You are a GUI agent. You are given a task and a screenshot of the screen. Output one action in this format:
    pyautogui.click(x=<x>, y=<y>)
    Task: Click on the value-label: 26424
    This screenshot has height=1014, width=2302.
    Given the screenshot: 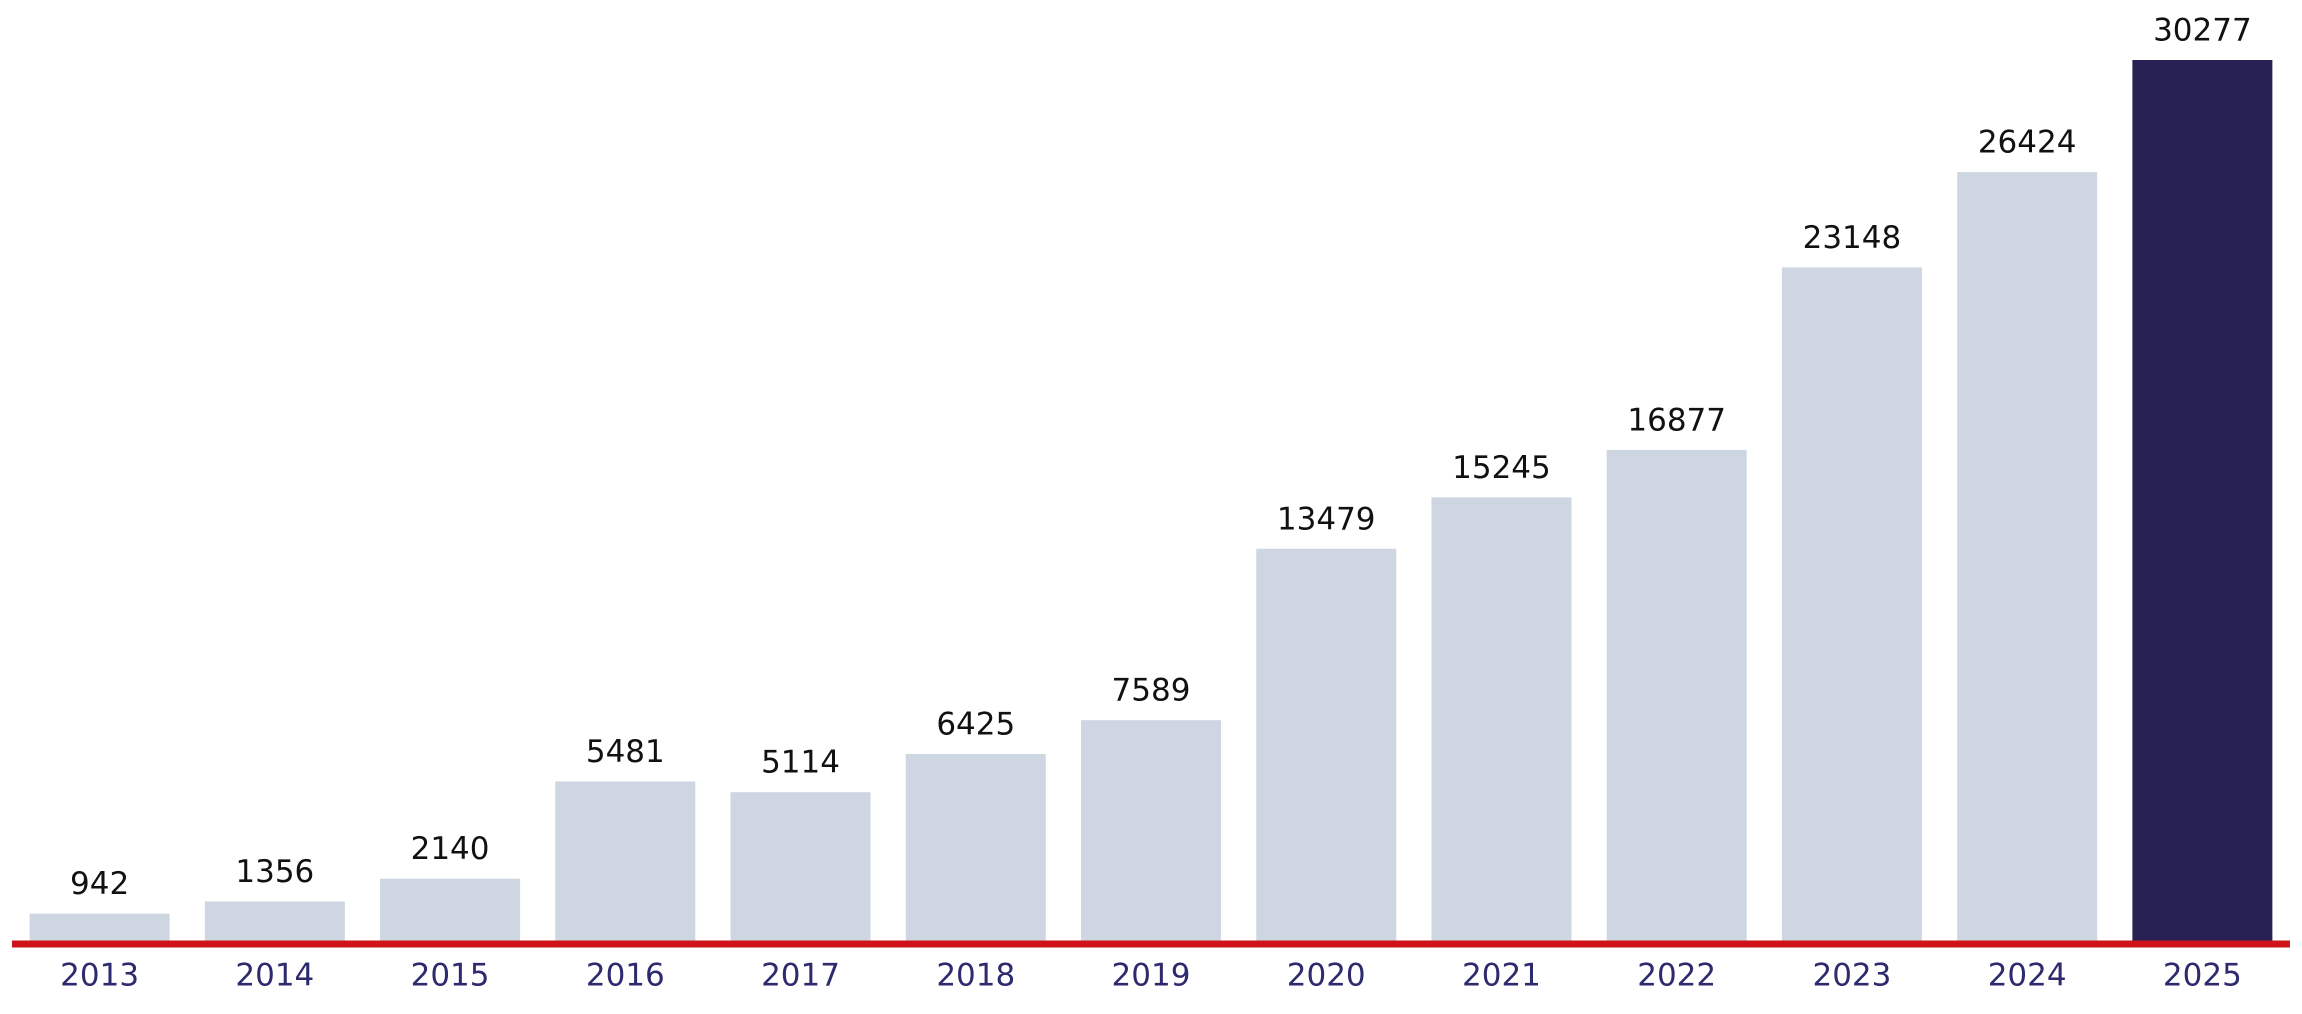 What is the action you would take?
    pyautogui.click(x=2027, y=143)
    